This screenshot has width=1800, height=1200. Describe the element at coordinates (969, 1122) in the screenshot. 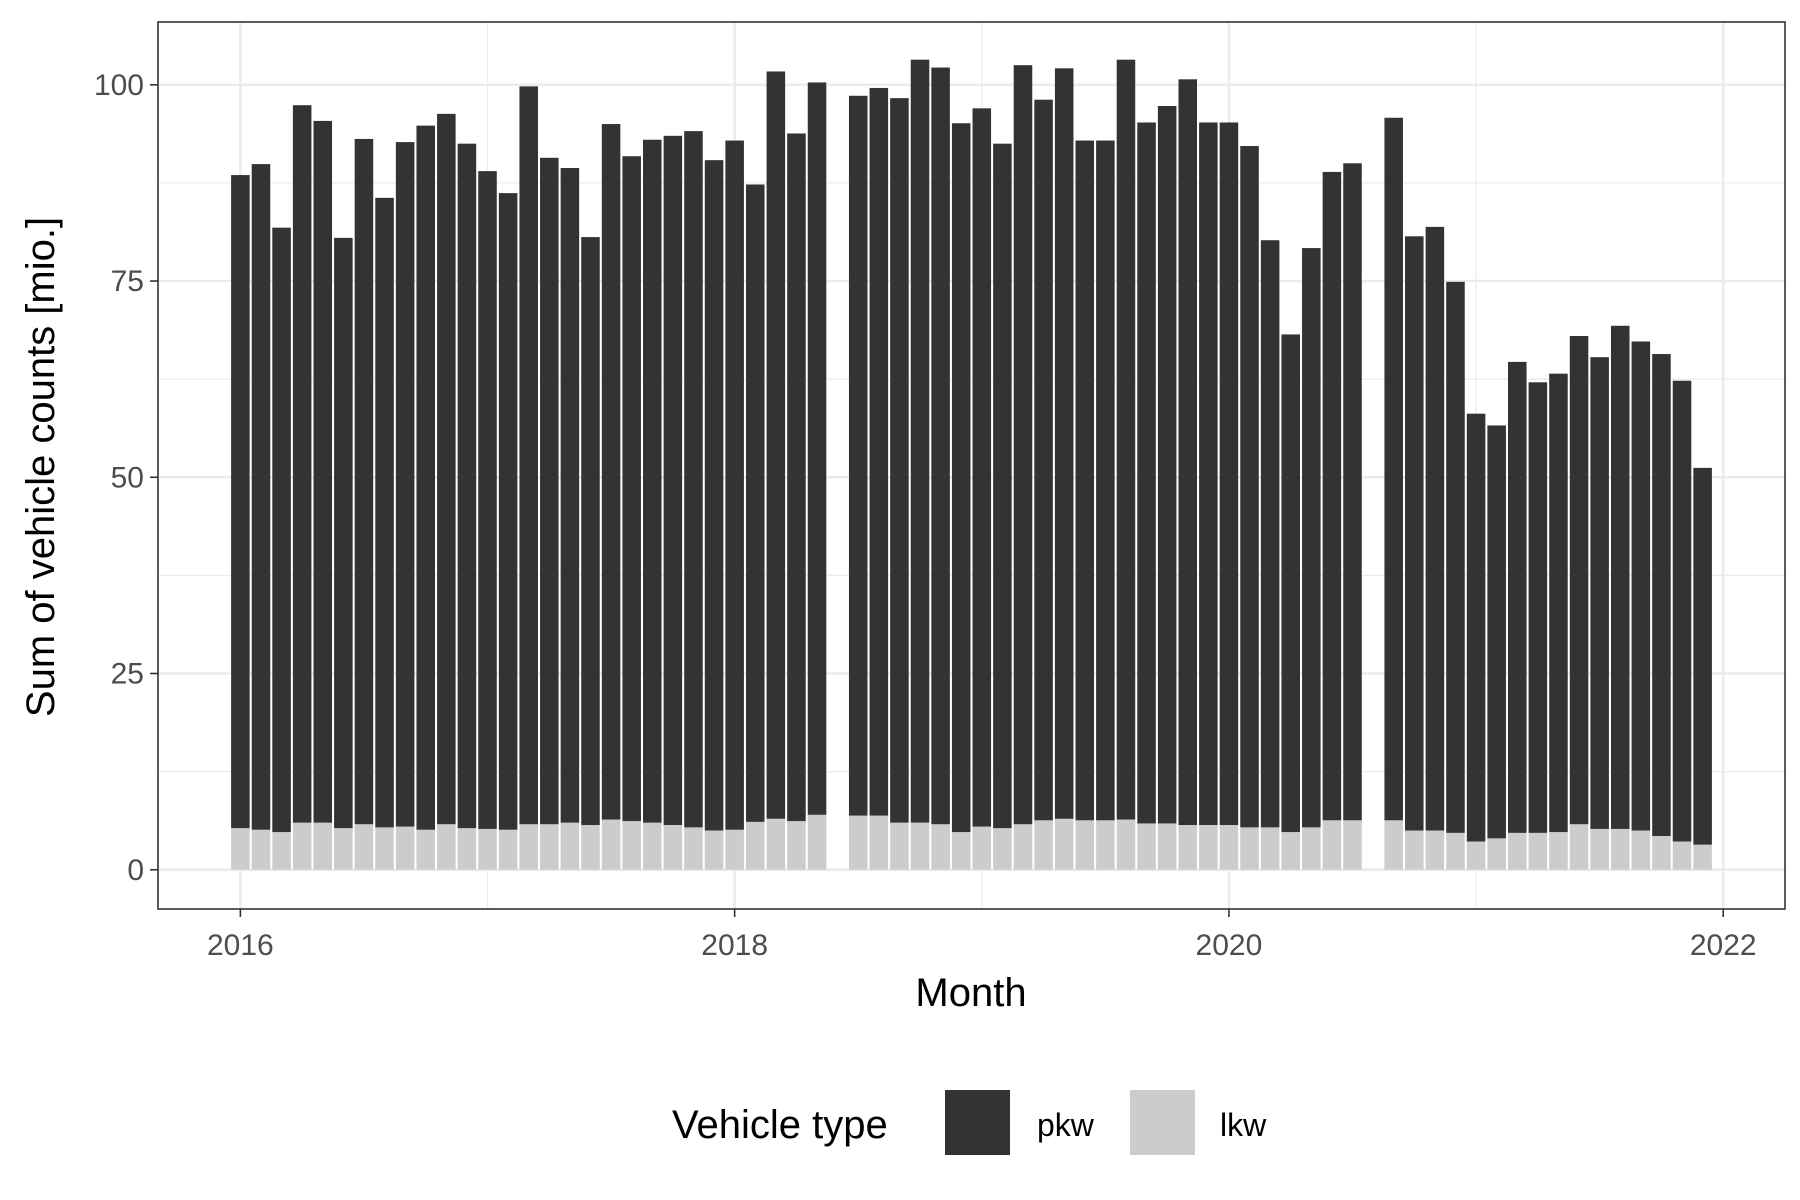

I see `legend: Vehicle type pkw lkw` at that location.